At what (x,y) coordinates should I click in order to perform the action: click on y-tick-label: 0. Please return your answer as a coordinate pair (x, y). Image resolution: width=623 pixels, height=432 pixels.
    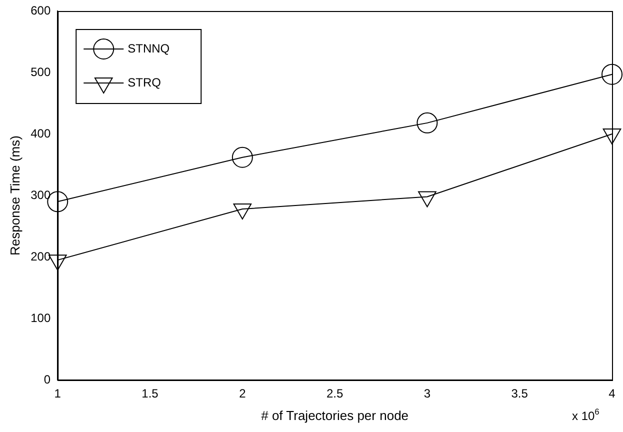
    Looking at the image, I should click on (47, 379).